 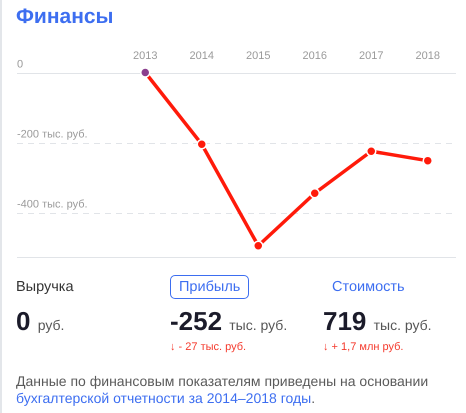 What do you see at coordinates (229, 321) in the screenshot?
I see `text: -252 тыс. руб.` at bounding box center [229, 321].